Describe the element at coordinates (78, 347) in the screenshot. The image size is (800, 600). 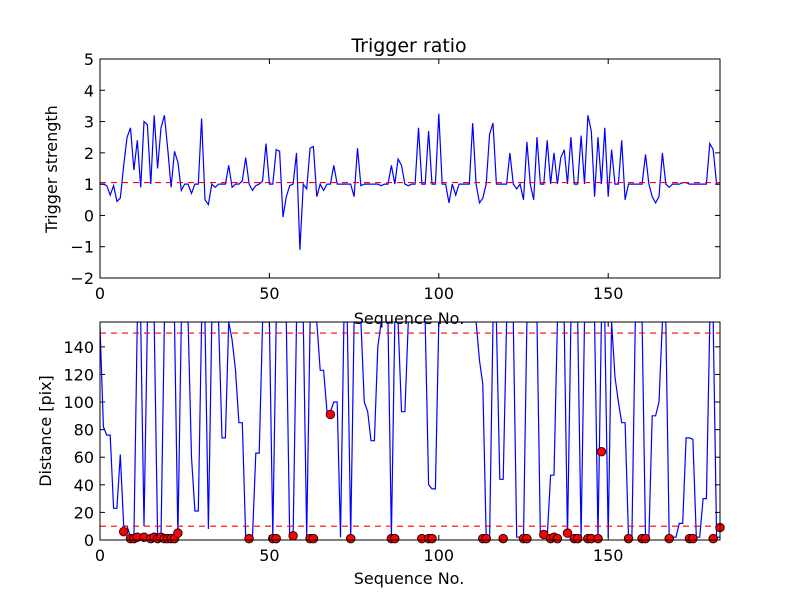
I see `y-tick-label: 140` at that location.